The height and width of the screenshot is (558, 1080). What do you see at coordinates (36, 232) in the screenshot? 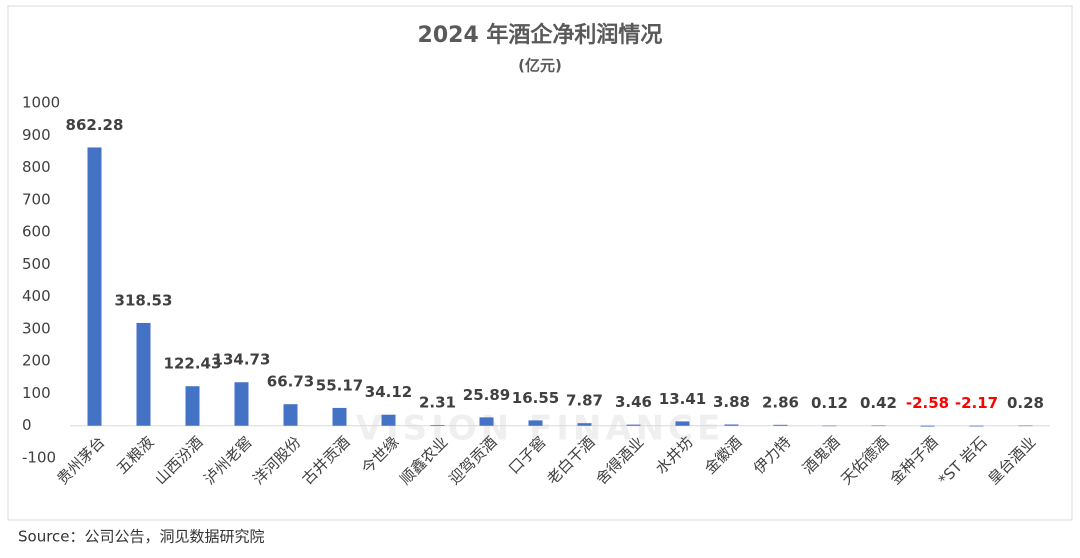
I see `y-tick-label: 600` at bounding box center [36, 232].